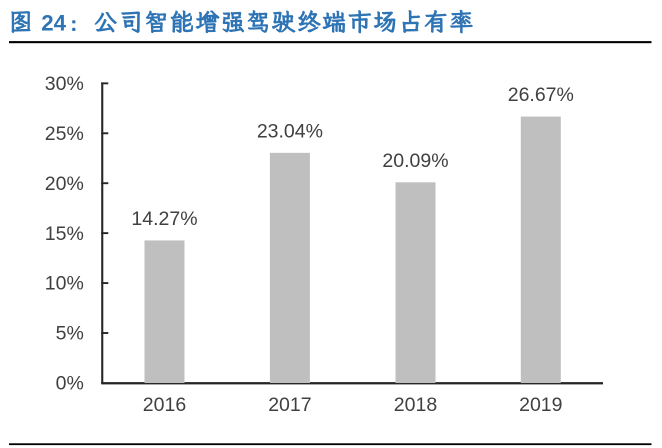 This screenshot has height=448, width=662. What do you see at coordinates (290, 131) in the screenshot?
I see `svg-text: 23.04%` at bounding box center [290, 131].